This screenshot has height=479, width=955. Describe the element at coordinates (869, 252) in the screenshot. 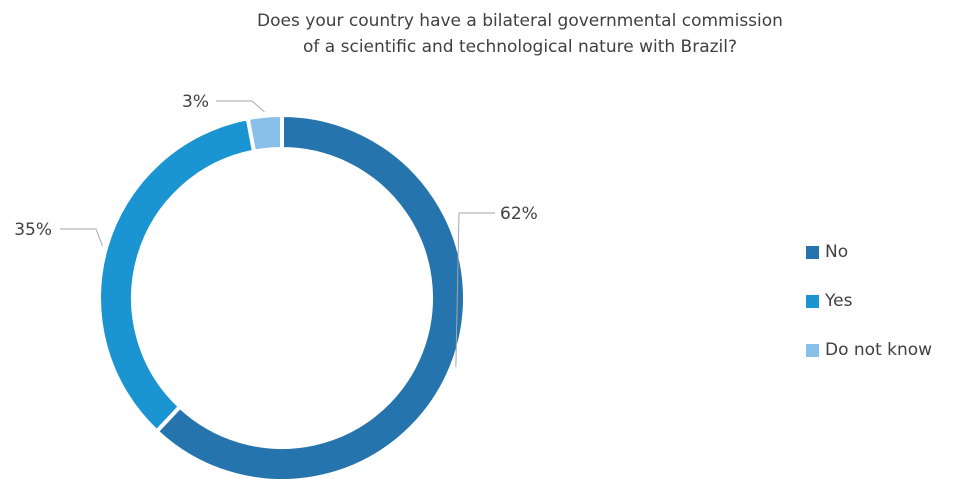

I see `legend-item-no: No` at that location.